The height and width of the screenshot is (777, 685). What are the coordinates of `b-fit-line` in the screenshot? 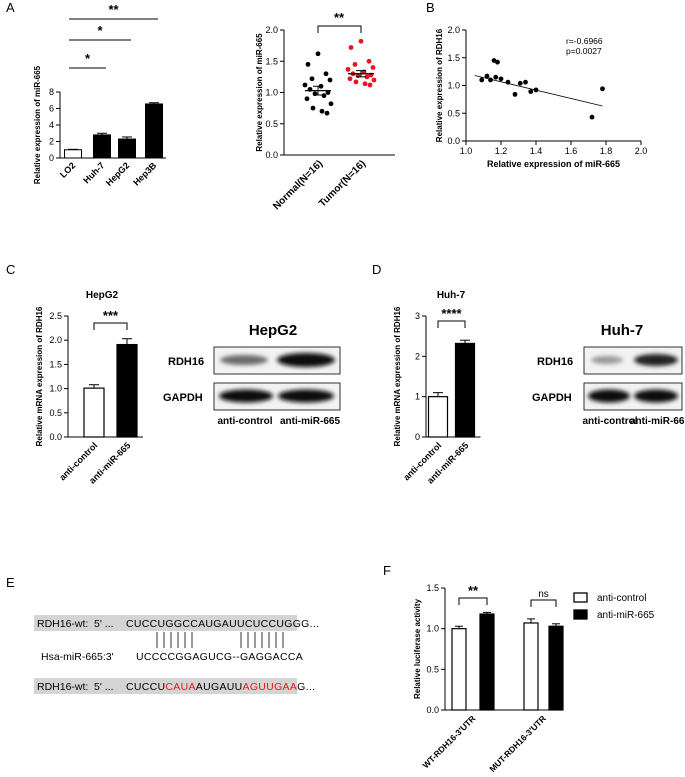 It's located at (538, 91).